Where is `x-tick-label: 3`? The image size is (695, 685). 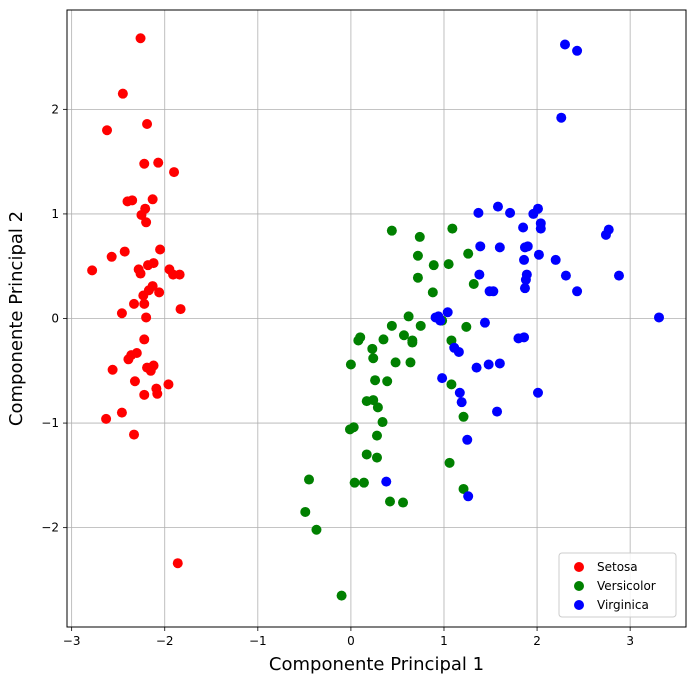
x-tick-label: 3 is located at coordinates (630, 641).